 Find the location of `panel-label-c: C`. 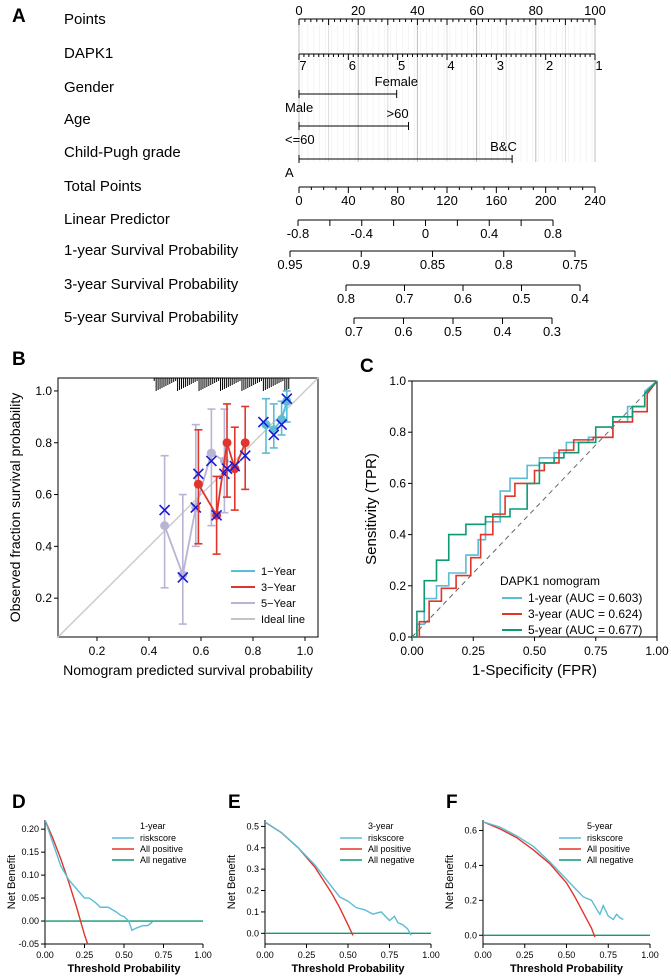

panel-label-c: C is located at coordinates (367, 366).